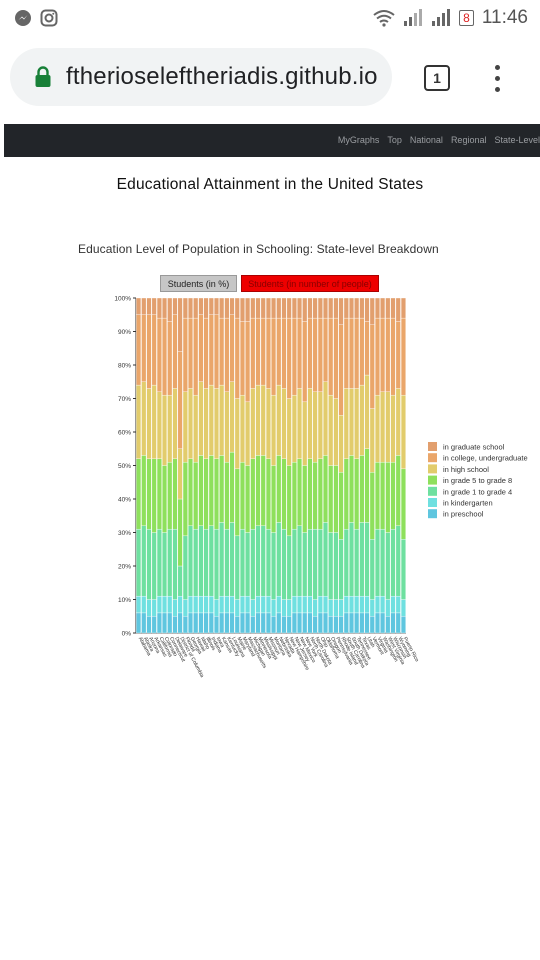  What do you see at coordinates (426, 140) in the screenshot?
I see `nav-link-national: National` at bounding box center [426, 140].